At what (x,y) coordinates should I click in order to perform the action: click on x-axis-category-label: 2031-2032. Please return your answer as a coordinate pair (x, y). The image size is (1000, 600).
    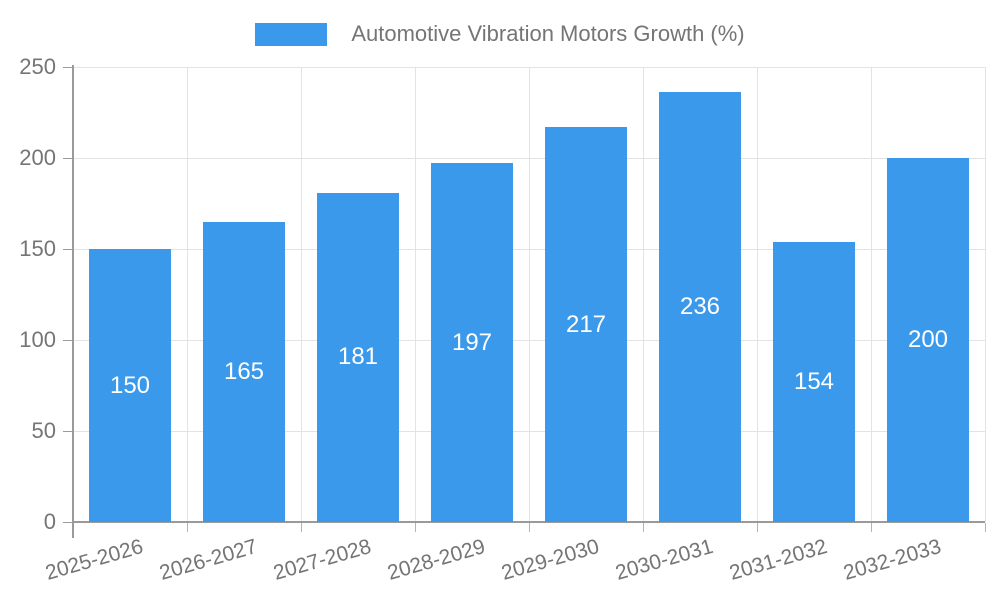
    Looking at the image, I should click on (778, 560).